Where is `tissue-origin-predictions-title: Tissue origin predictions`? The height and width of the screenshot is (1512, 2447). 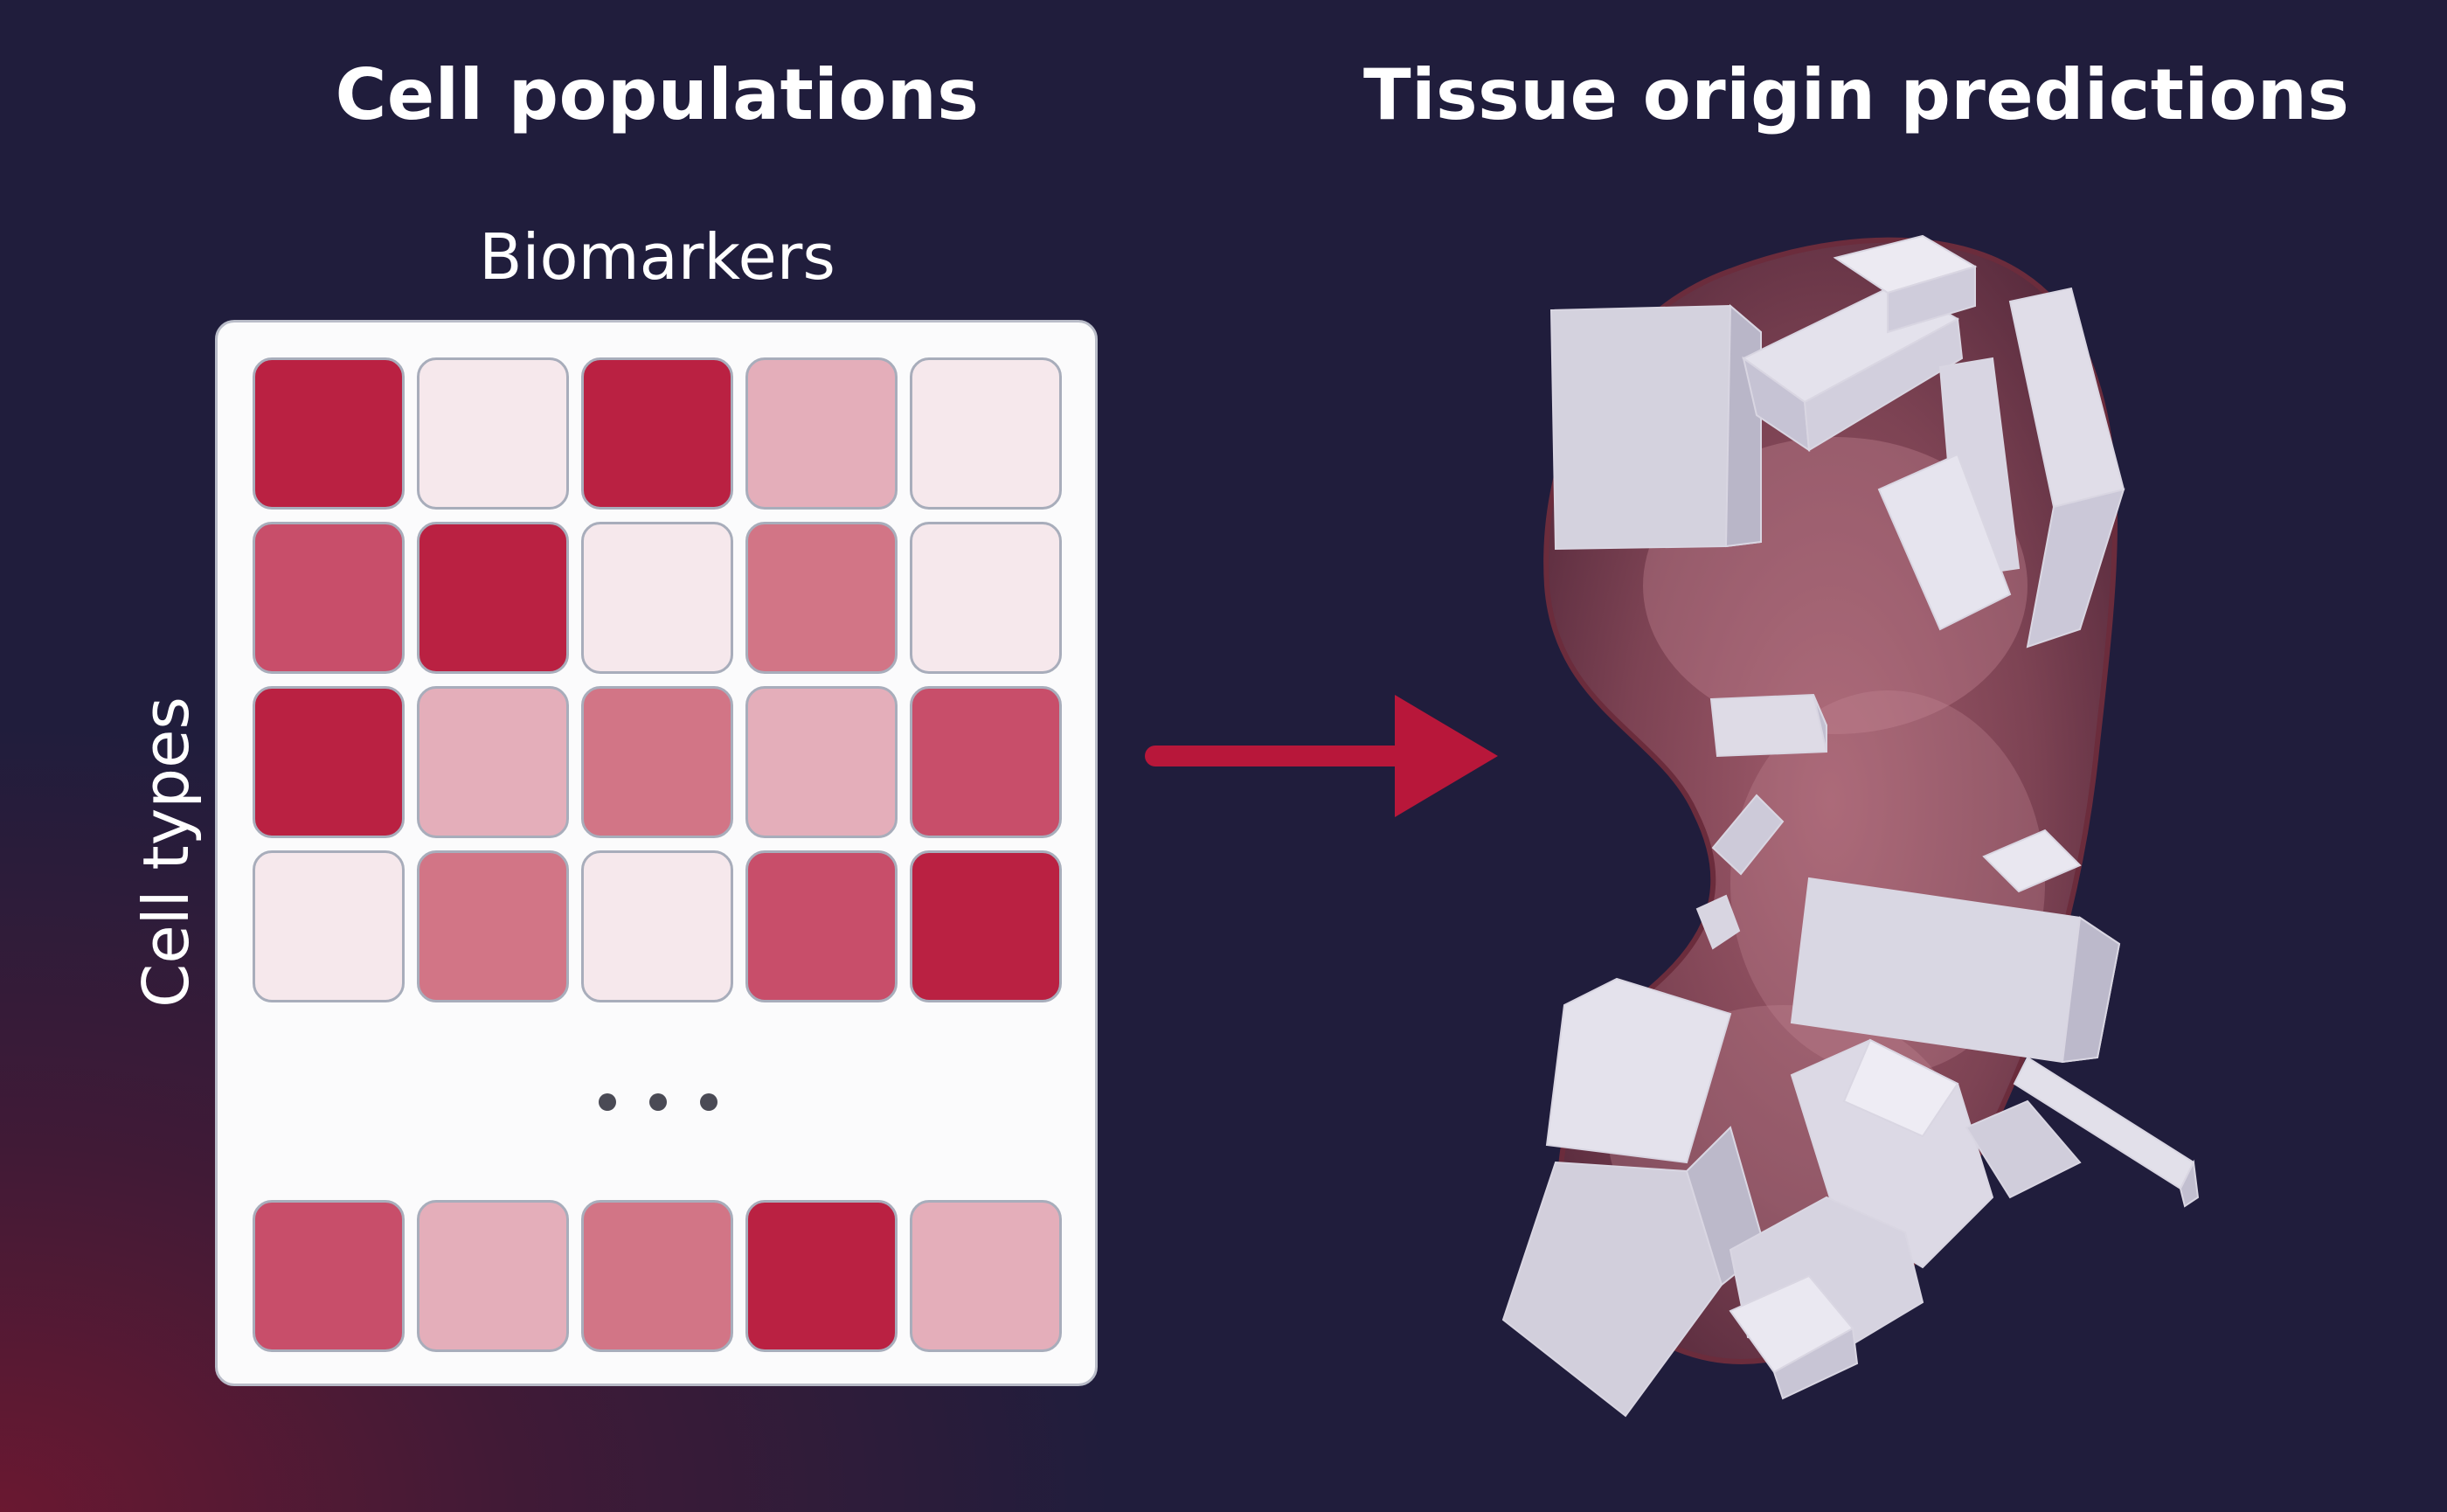
tissue-origin-predictions-title: Tissue origin predictions is located at coordinates (1856, 94).